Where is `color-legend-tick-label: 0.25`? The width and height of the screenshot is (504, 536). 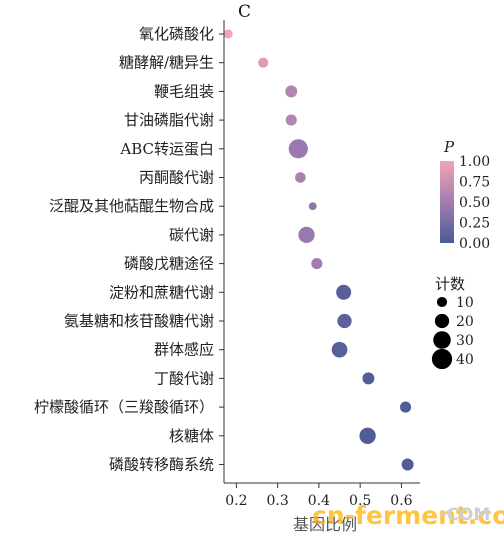
color-legend-tick-label: 0.25 is located at coordinates (474, 224).